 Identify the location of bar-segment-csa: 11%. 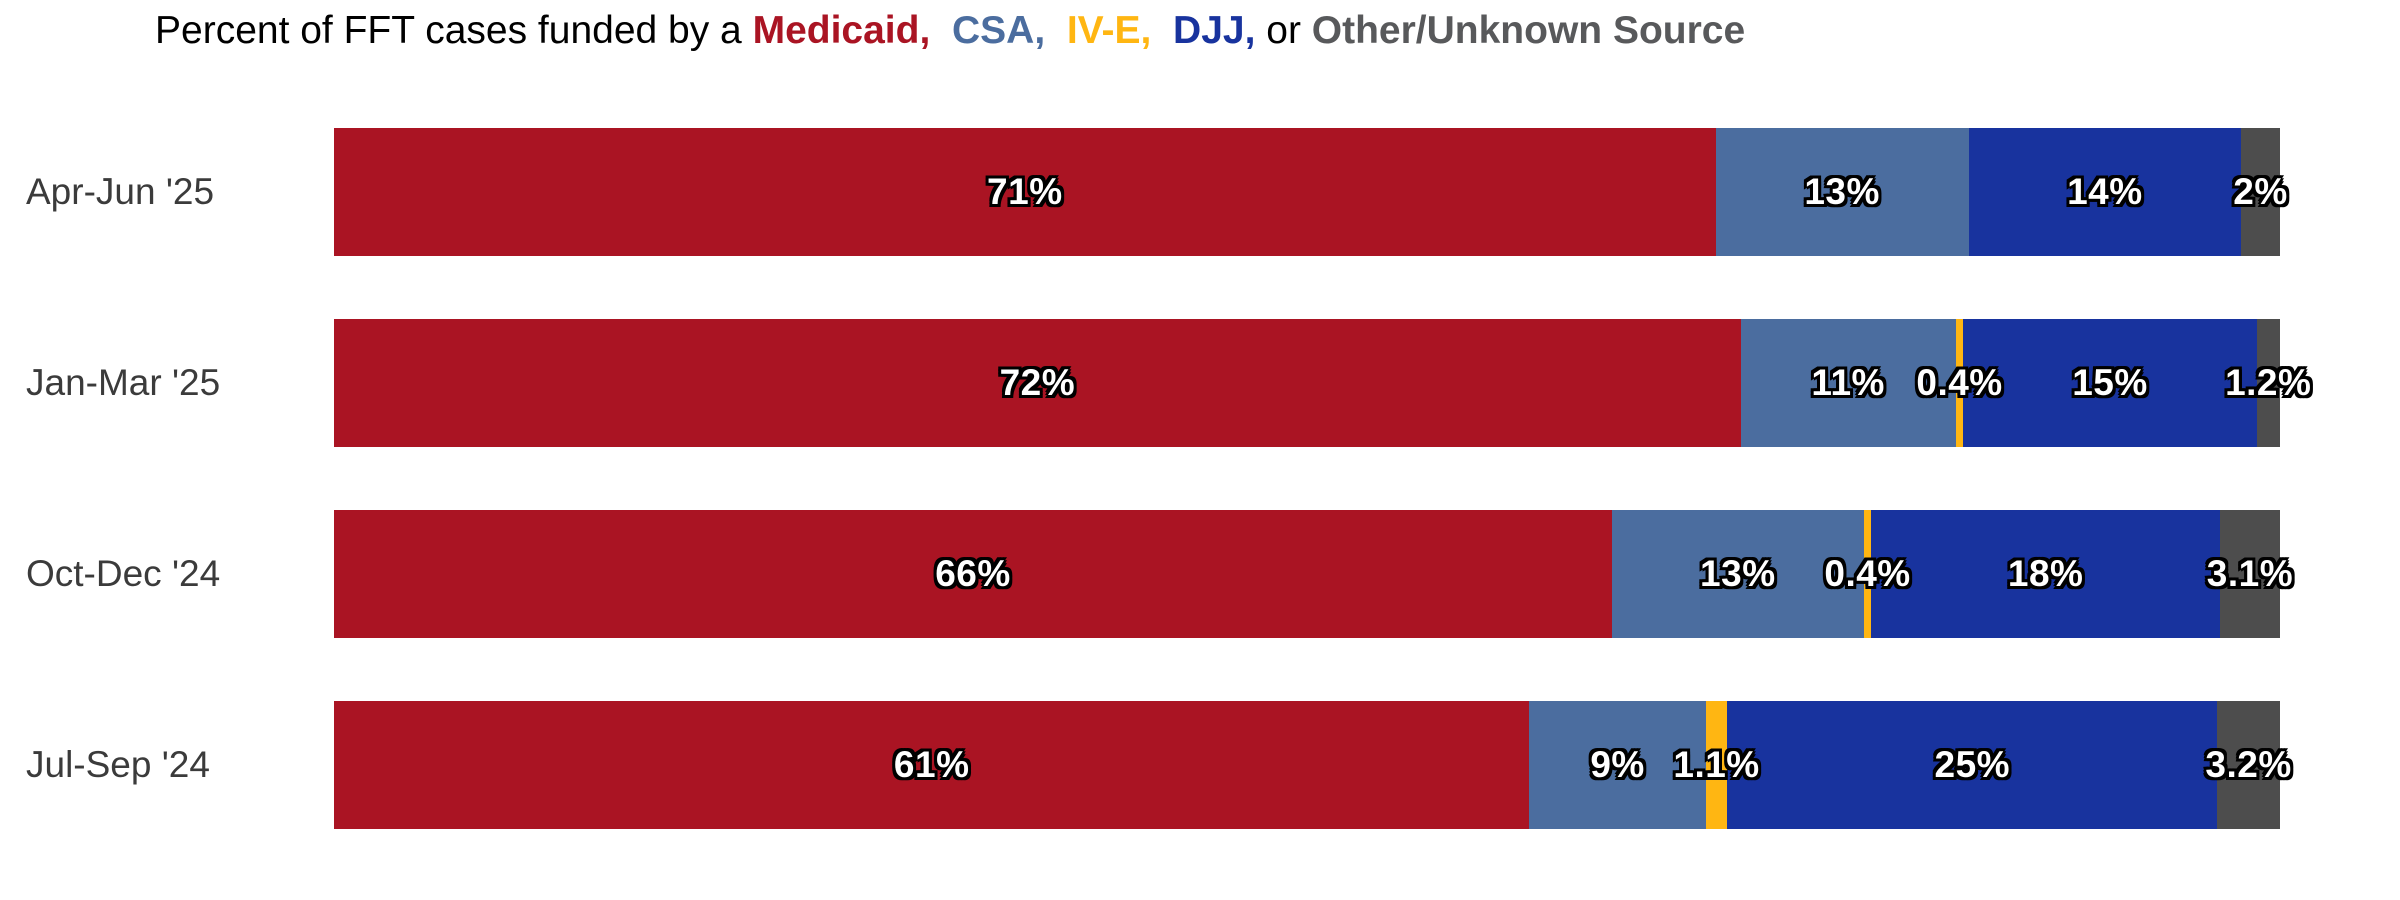
(1848, 382).